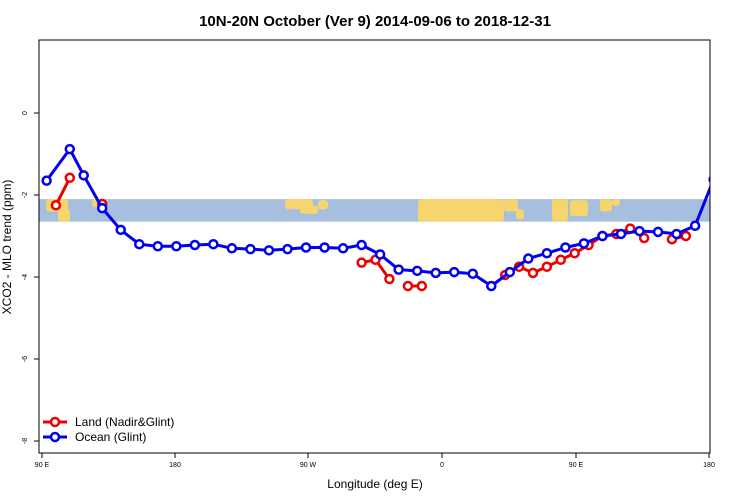  I want to click on legend: Land (Nadir&Glint)Ocean (Glint), so click(108, 429).